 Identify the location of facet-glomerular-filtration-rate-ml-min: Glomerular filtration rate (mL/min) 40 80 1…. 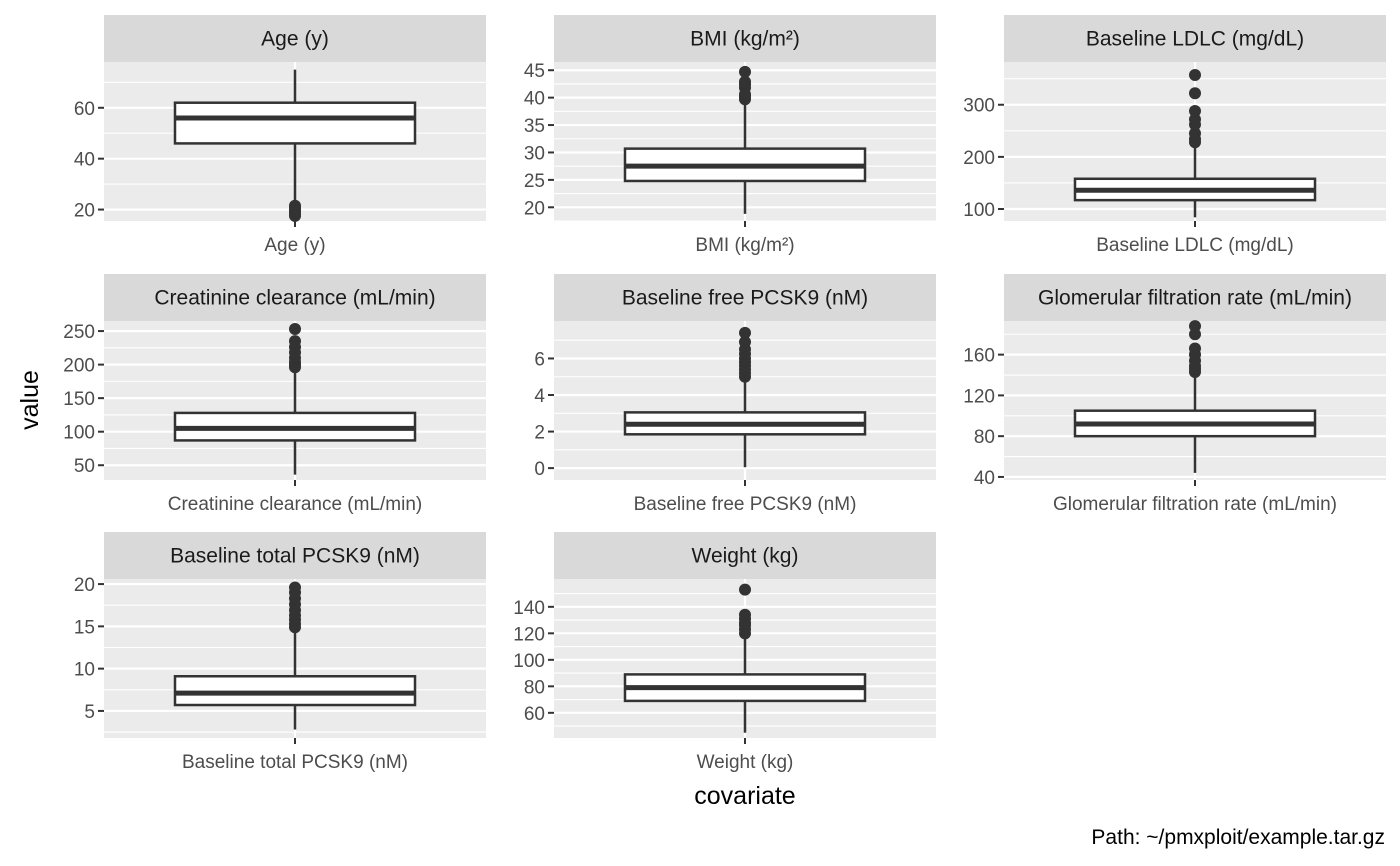
(1174, 394).